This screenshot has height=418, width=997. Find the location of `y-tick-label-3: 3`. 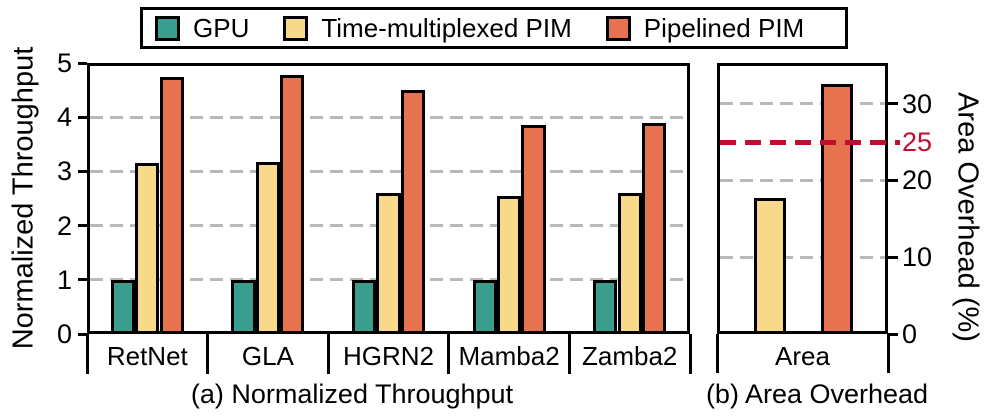

y-tick-label-3: 3 is located at coordinates (64, 171).